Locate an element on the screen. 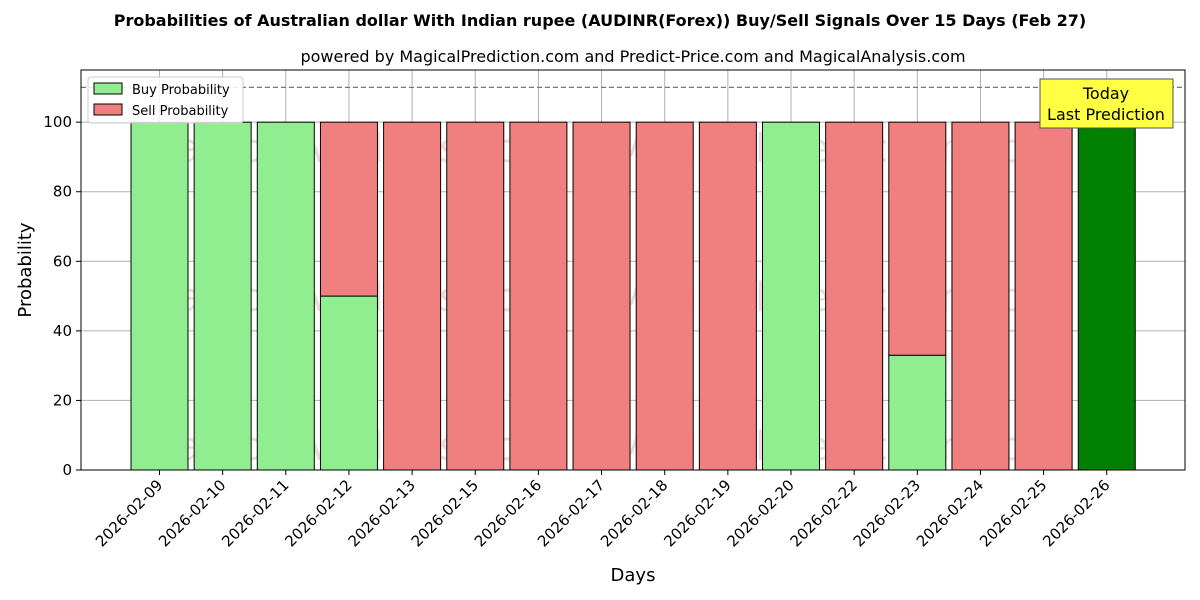  y-tick-label: 20 is located at coordinates (62, 400).